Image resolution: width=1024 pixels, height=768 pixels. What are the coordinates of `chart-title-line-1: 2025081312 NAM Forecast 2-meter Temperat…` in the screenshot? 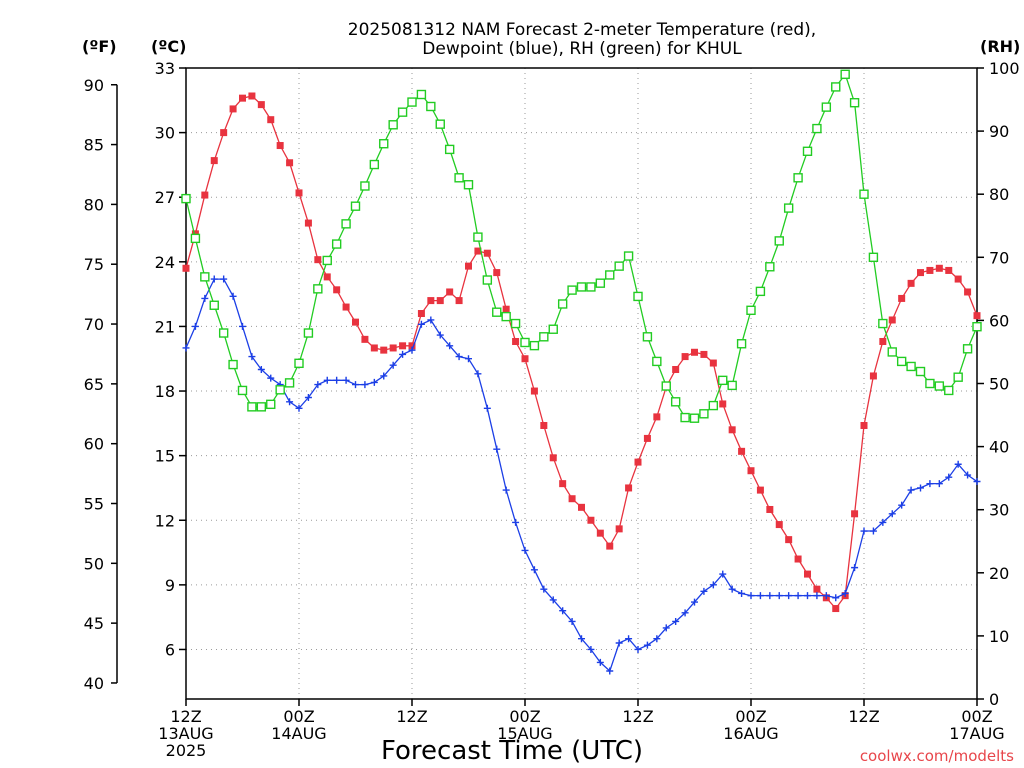 It's located at (582, 30).